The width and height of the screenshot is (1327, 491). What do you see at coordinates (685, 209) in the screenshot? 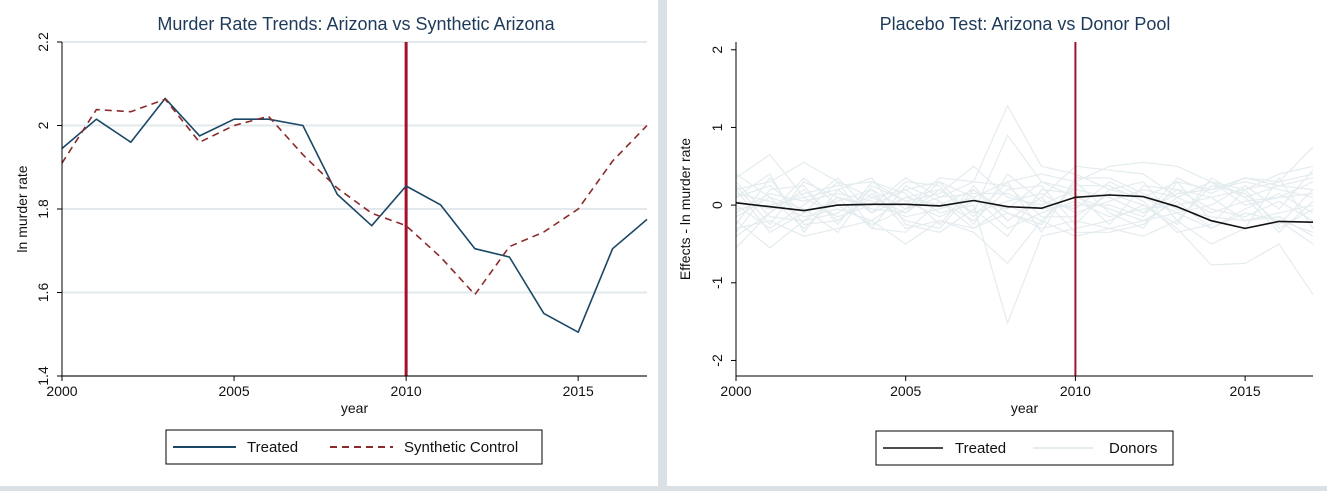
I see `y-axis-label: Effects - ln murder rate` at bounding box center [685, 209].